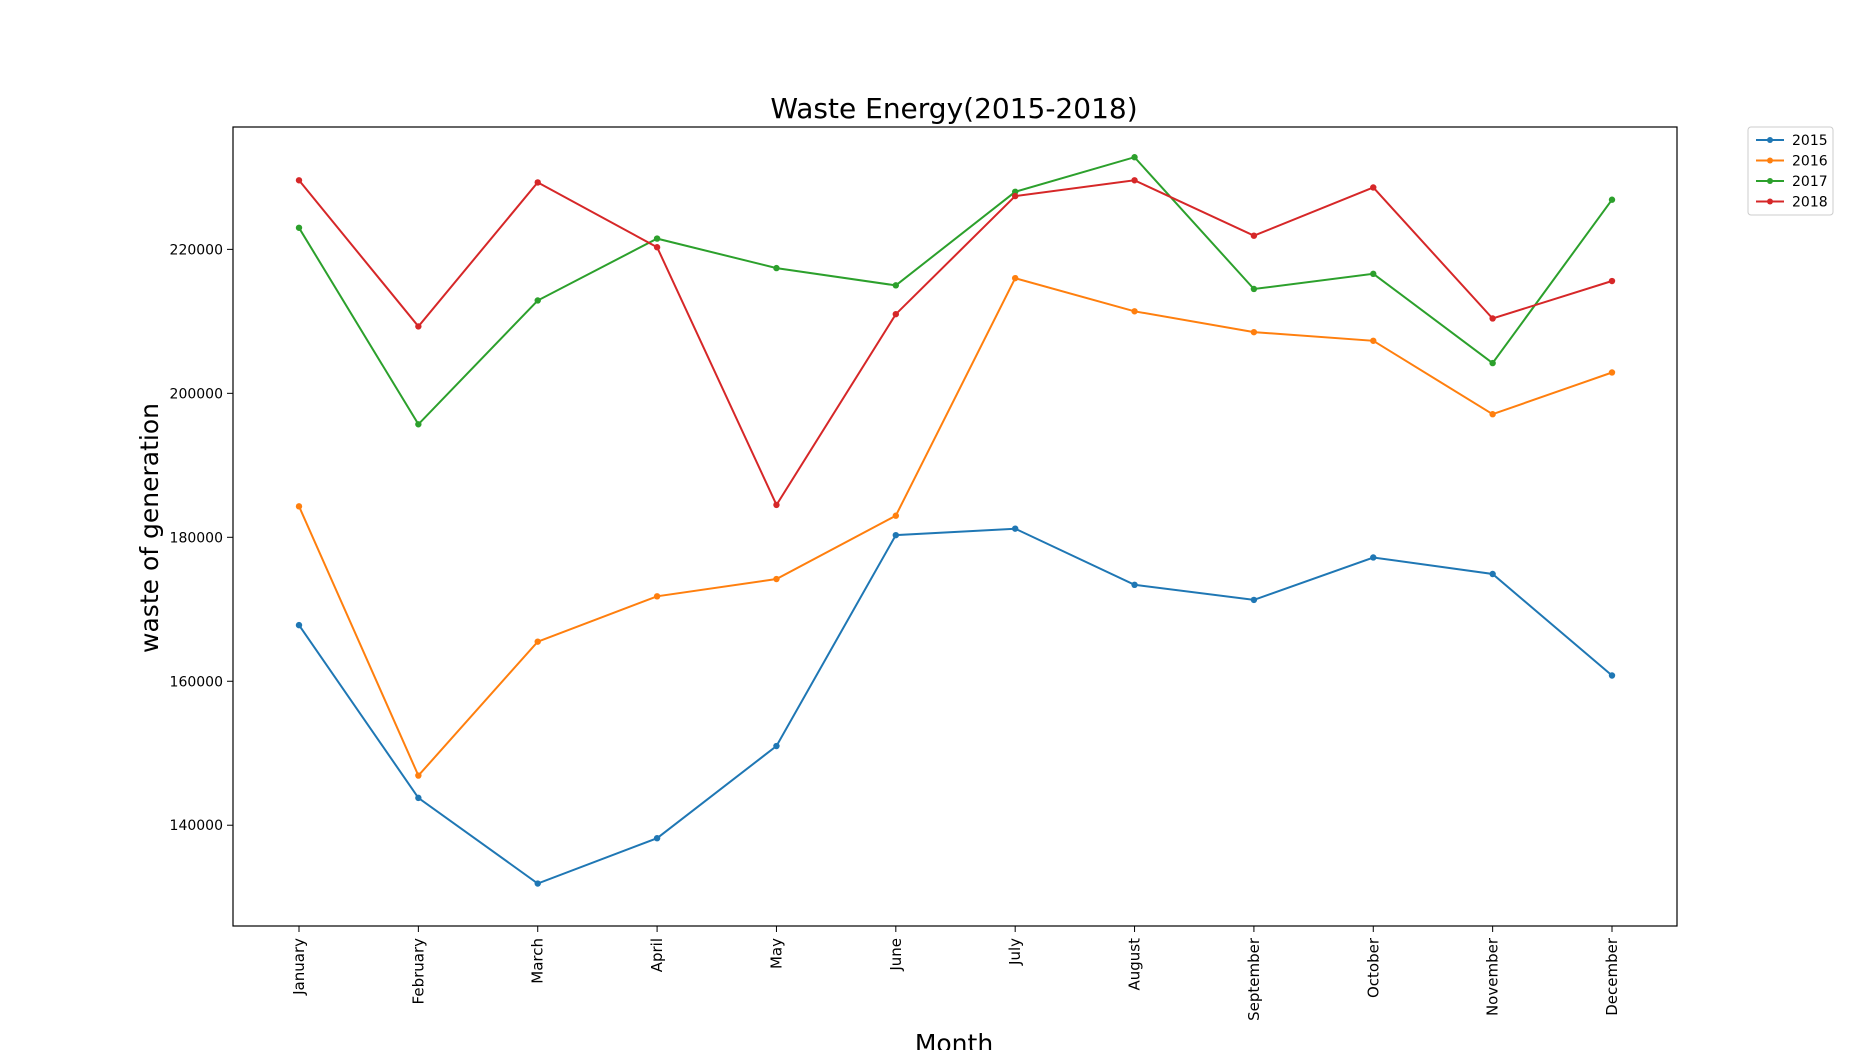 This screenshot has width=1850, height=1050. I want to click on x-tick-label-7: August, so click(1135, 964).